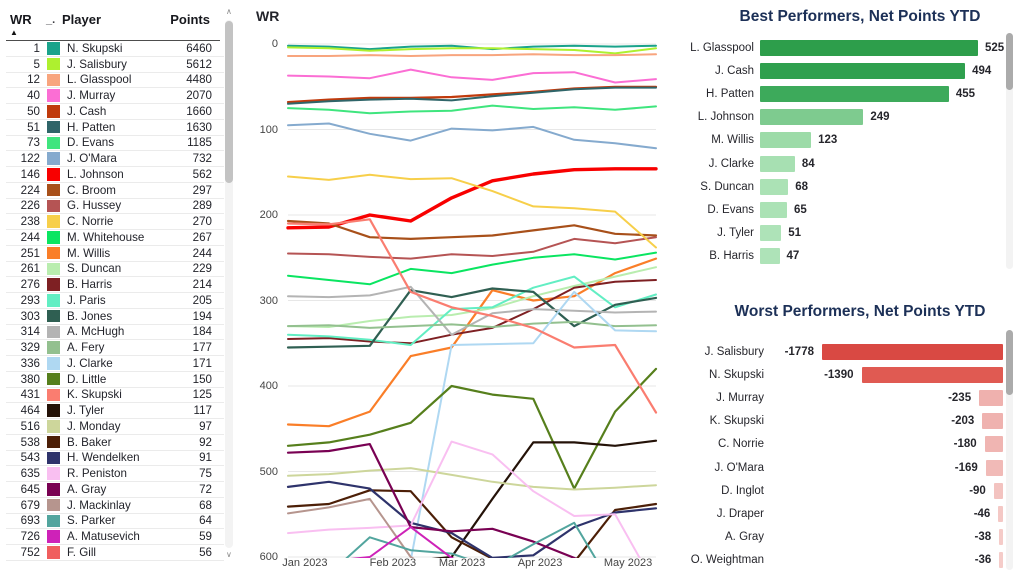  I want to click on table-row: 51 H. Patten 1630, so click(115, 128).